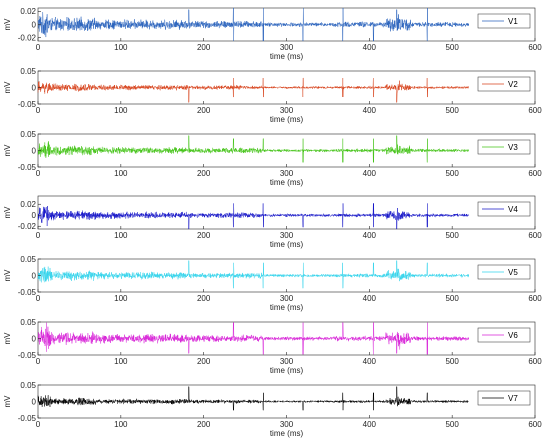  Describe the element at coordinates (513, 335) in the screenshot. I see `legend-label: V6` at that location.